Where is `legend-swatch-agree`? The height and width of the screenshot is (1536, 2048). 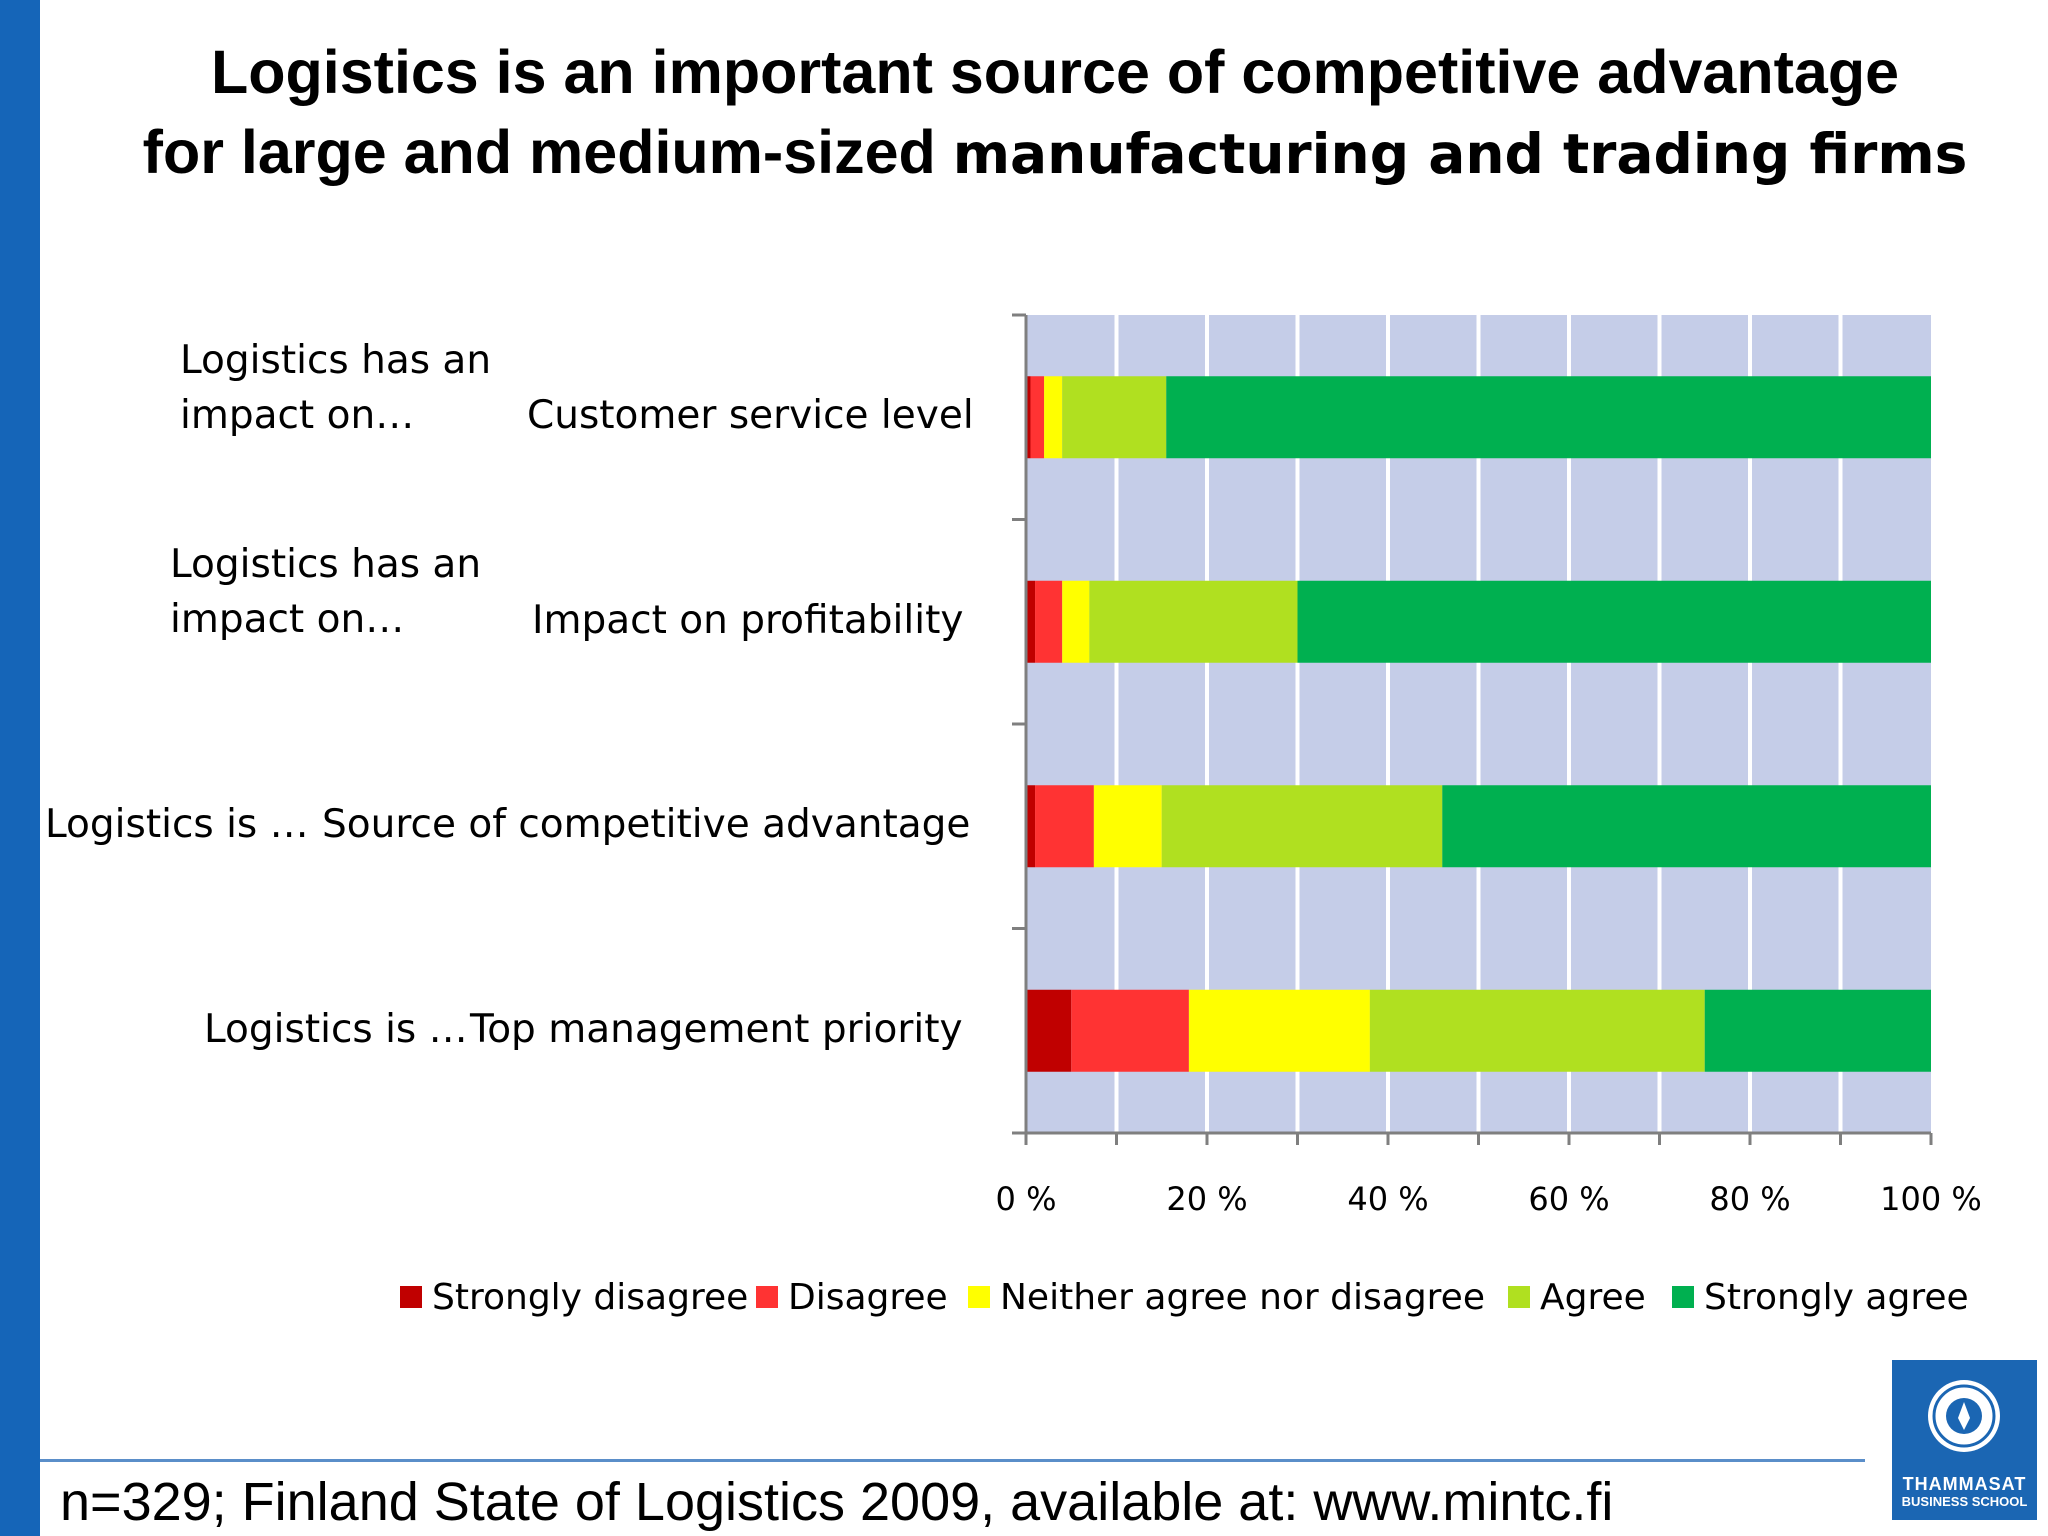 legend-swatch-agree is located at coordinates (1519, 1297).